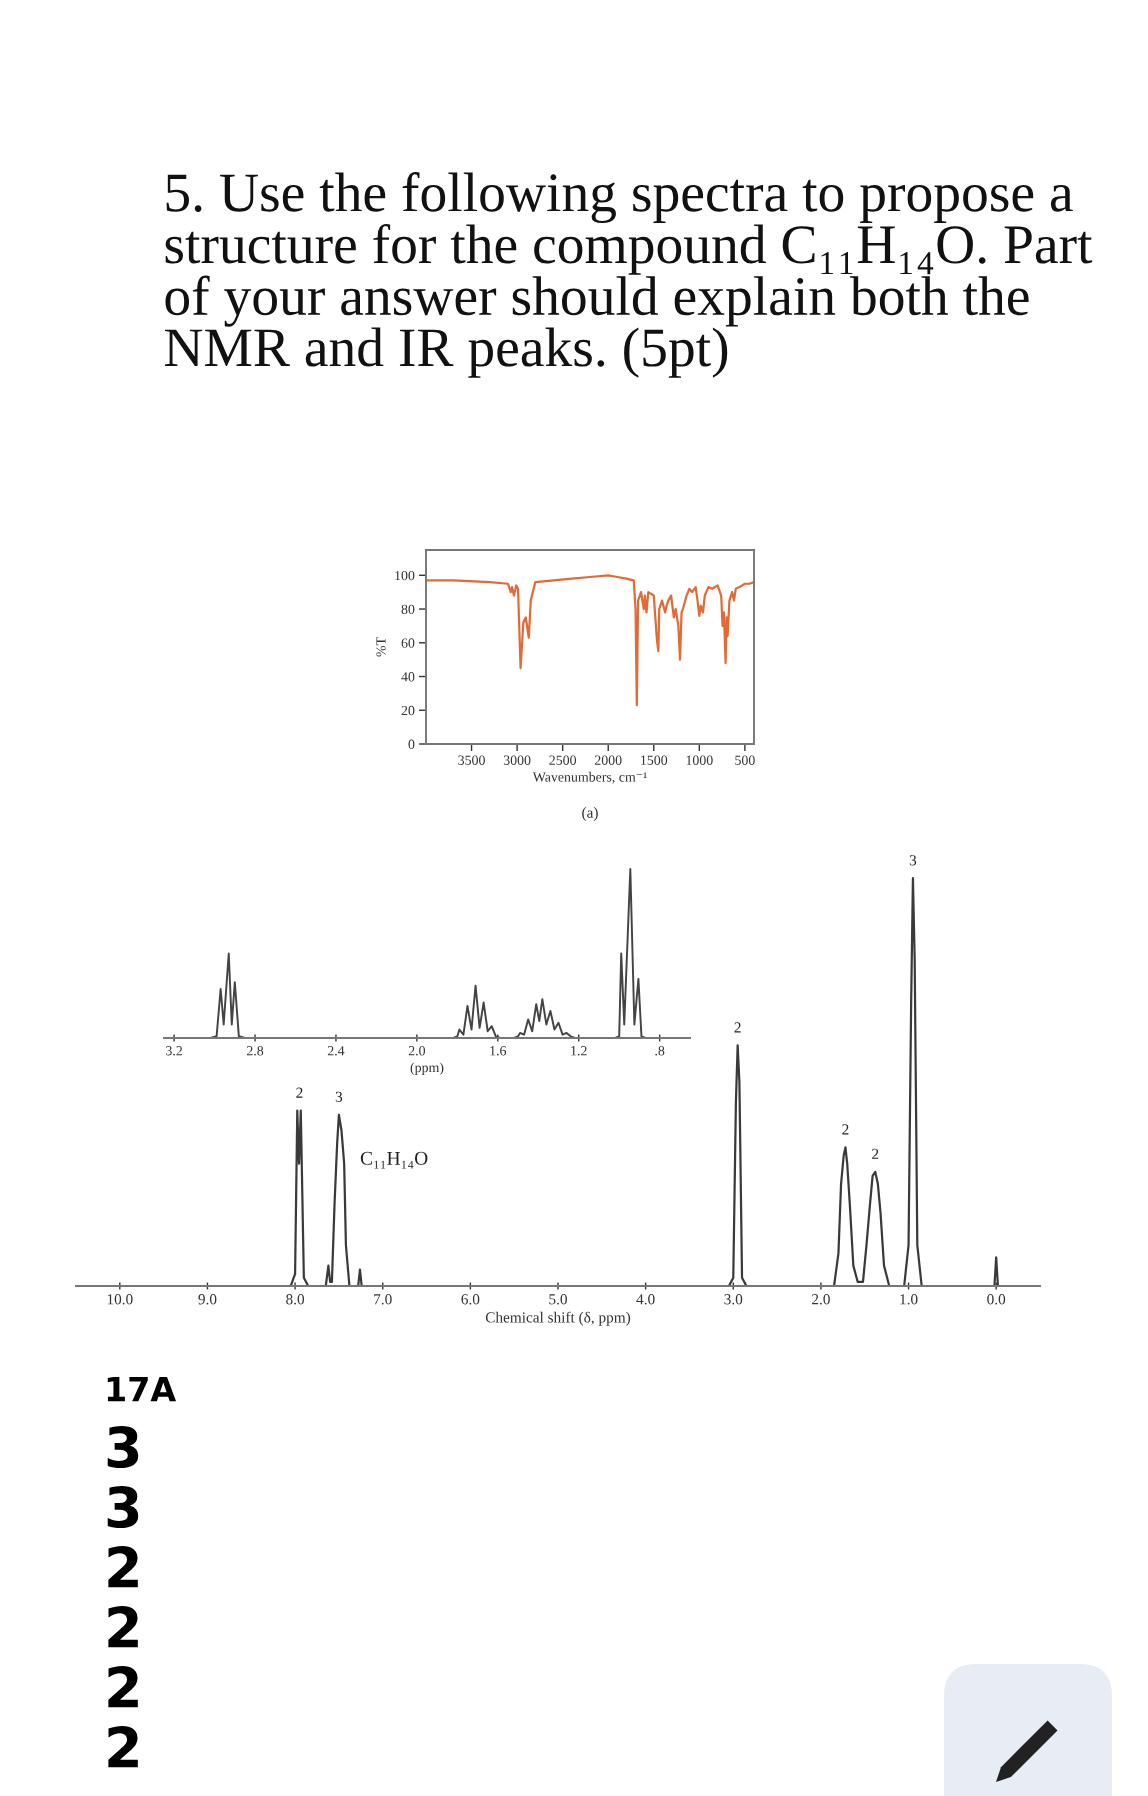 This screenshot has height=1796, width=1148. What do you see at coordinates (142, 1389) in the screenshot?
I see `text: 17A` at bounding box center [142, 1389].